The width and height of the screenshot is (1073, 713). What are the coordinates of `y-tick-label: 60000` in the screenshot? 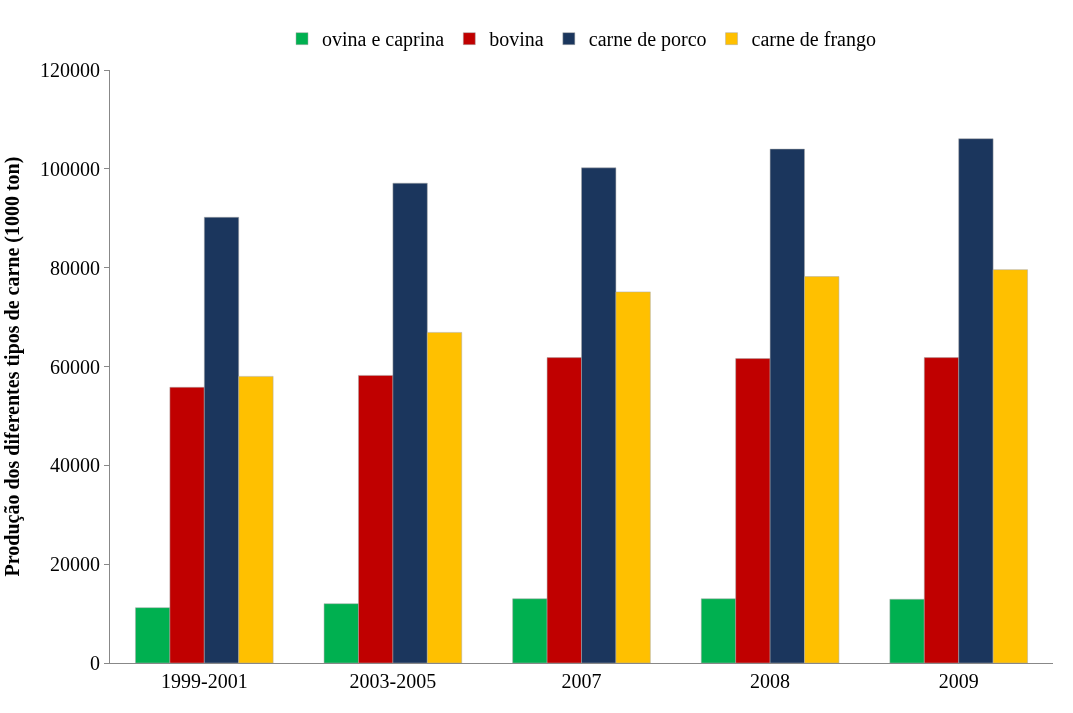 It's located at (75, 366).